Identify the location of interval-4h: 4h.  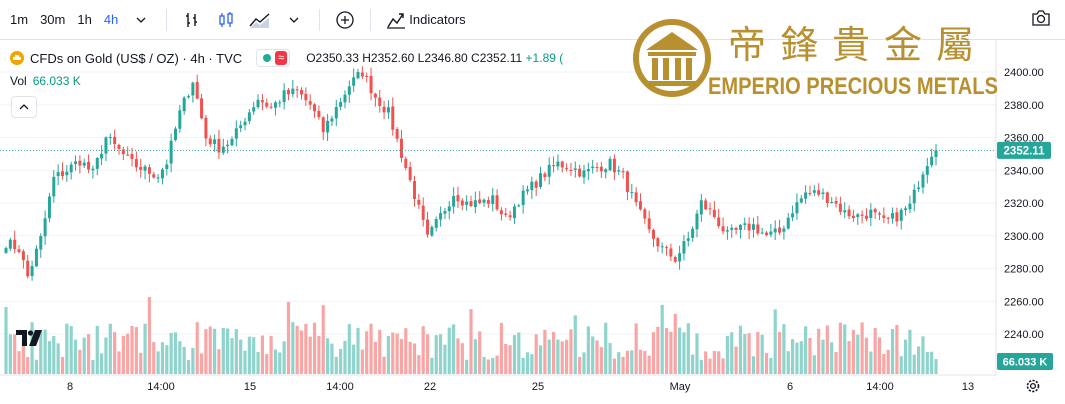
(111, 19).